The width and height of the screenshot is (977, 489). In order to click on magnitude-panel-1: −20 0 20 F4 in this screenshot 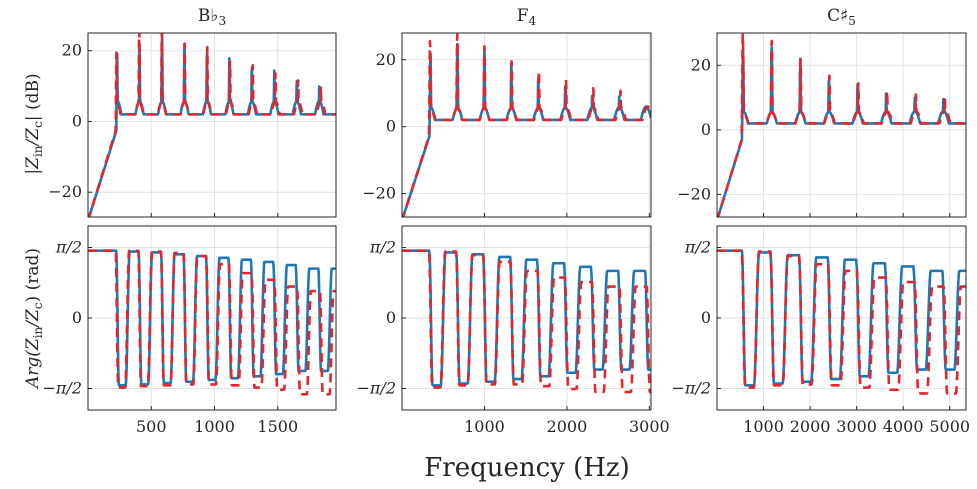, I will do `click(507, 112)`.